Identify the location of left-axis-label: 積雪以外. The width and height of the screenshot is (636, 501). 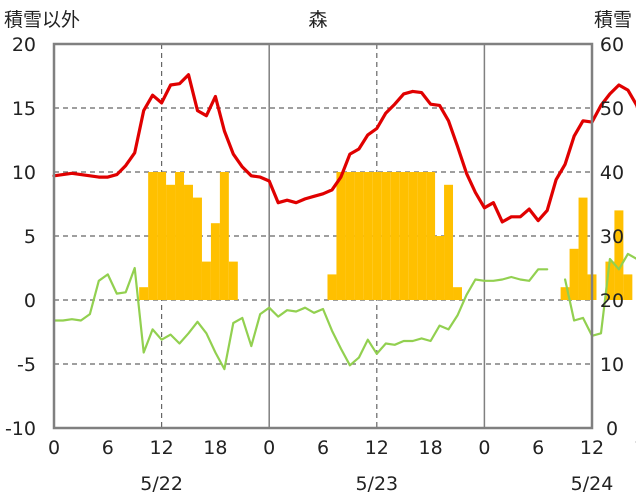
(42, 20).